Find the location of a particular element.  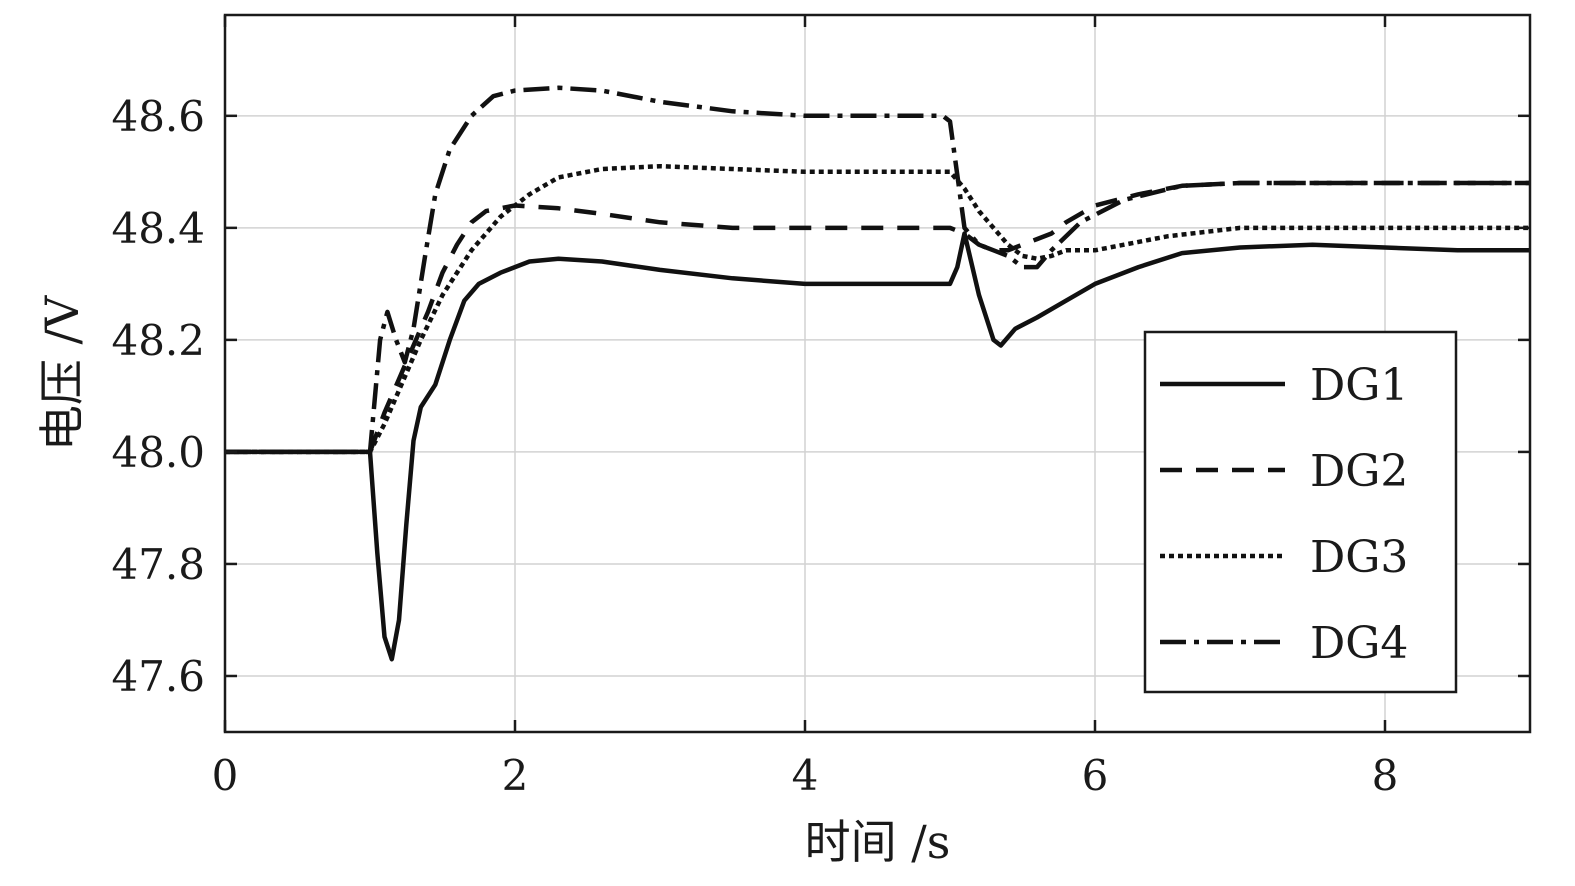

legend-label-dg1: DG1 is located at coordinates (1359, 385).